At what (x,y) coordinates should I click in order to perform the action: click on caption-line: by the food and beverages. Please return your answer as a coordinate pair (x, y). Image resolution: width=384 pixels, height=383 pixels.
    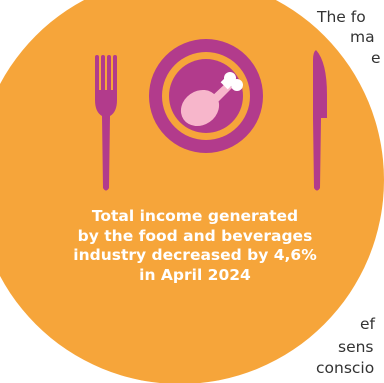
    Looking at the image, I should click on (195, 235).